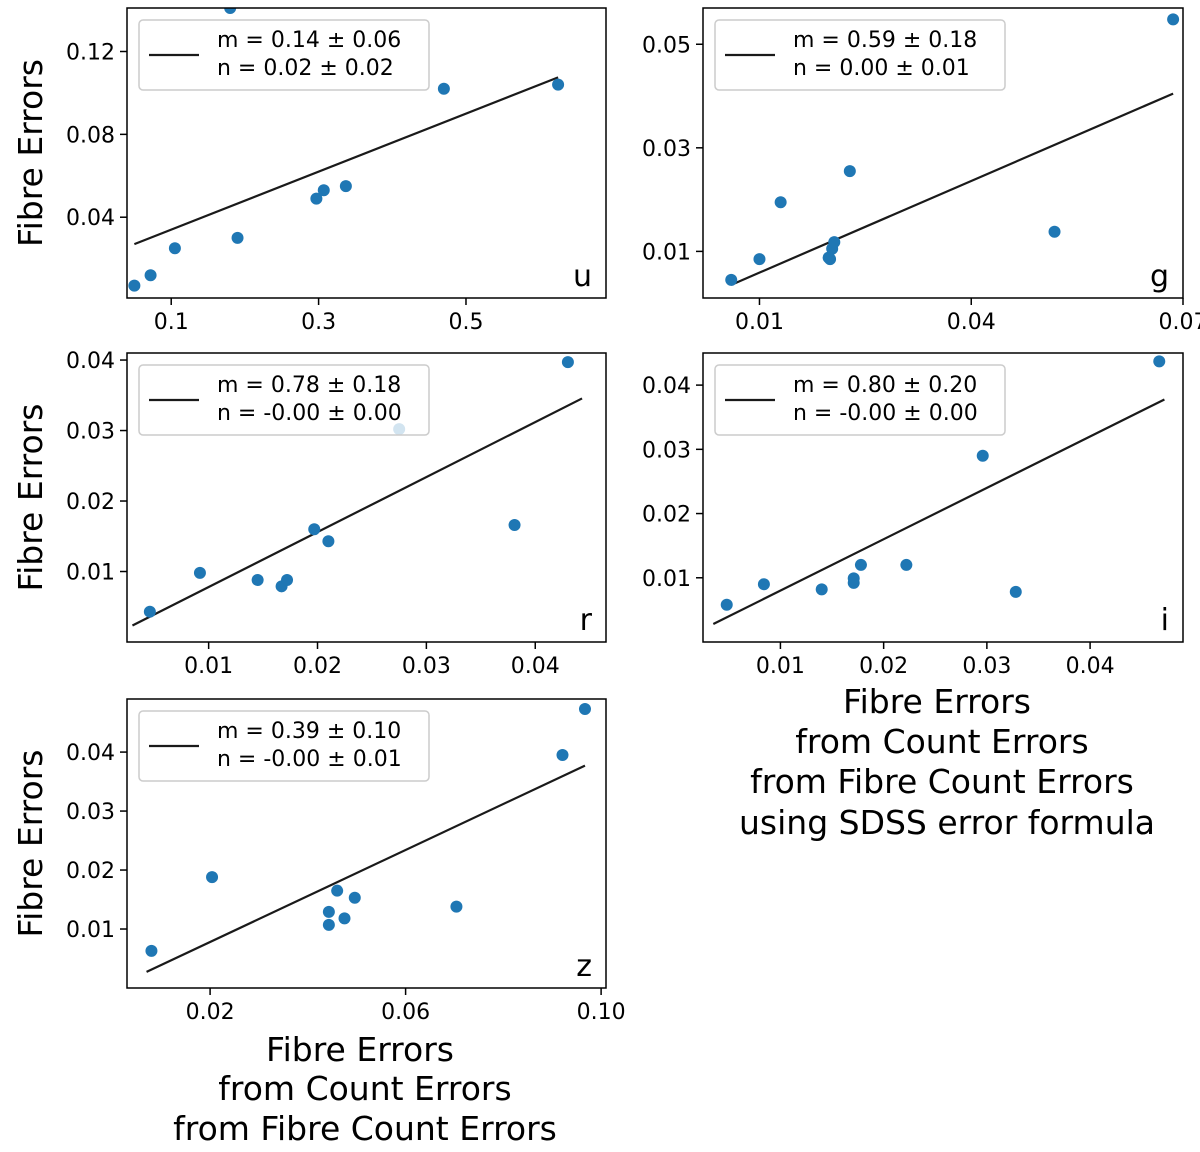 The width and height of the screenshot is (1200, 1152). Describe the element at coordinates (309, 385) in the screenshot. I see `legend-label: m = 0.78 ± 0.18` at that location.